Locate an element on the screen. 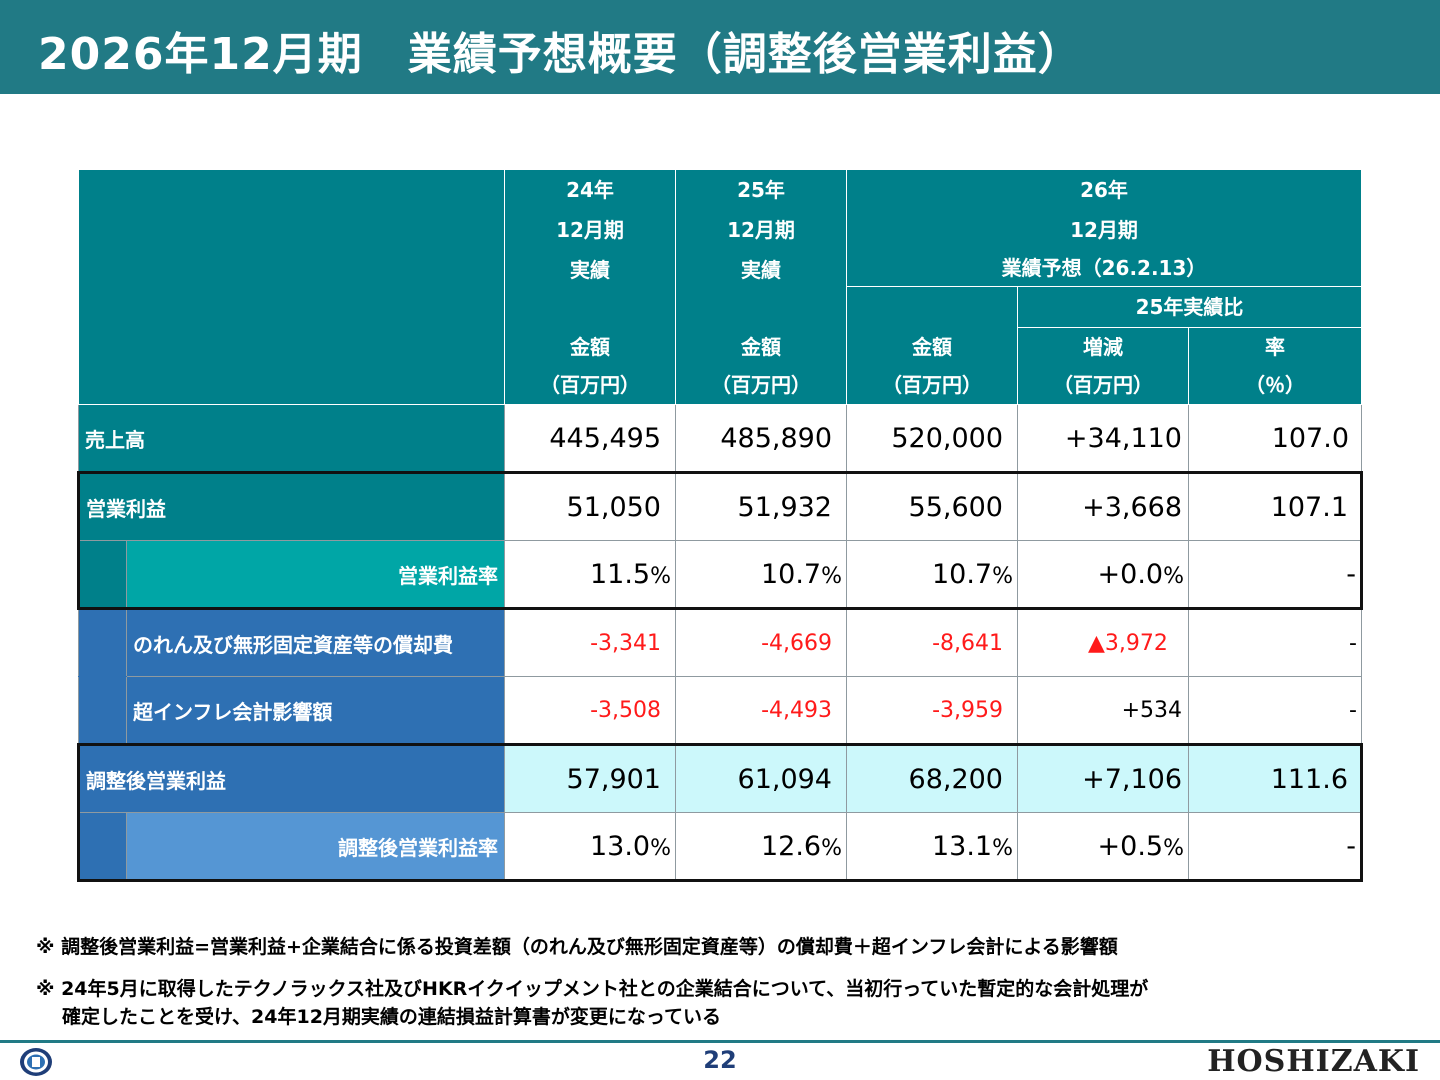 This screenshot has height=1080, width=1440. row-adj-margin: 調整後営業利益率 13.0% 12.6% 13.1% +0.5% - is located at coordinates (720, 847).